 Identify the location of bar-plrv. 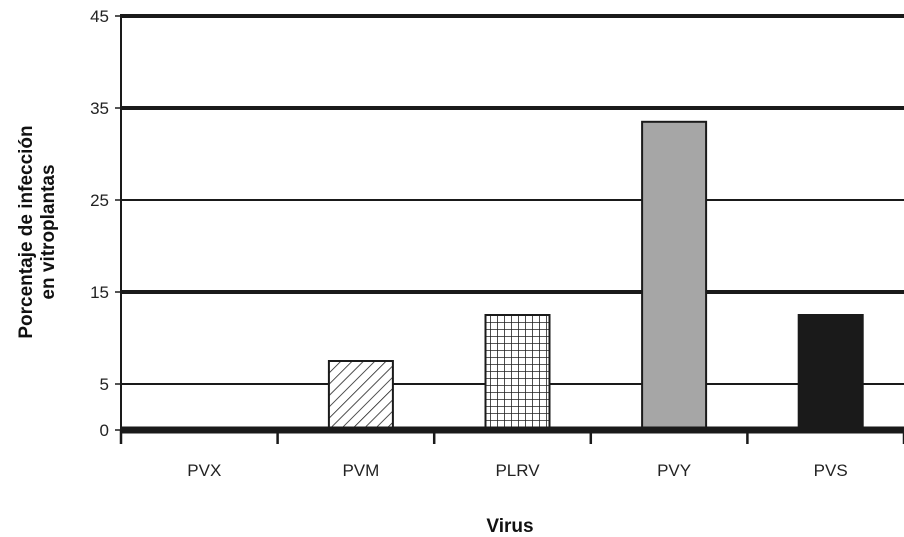
(517, 372).